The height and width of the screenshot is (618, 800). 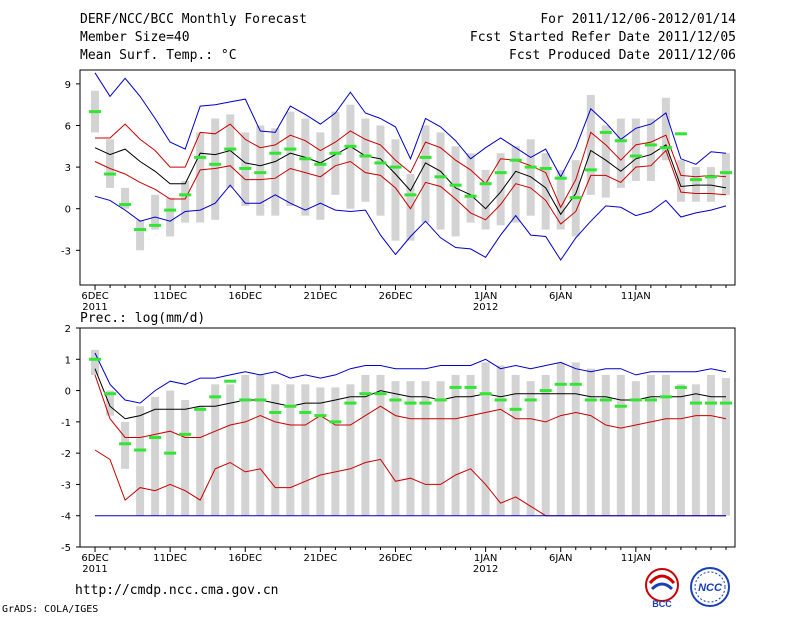 What do you see at coordinates (68, 168) in the screenshot?
I see `y-tick-label: 3` at bounding box center [68, 168].